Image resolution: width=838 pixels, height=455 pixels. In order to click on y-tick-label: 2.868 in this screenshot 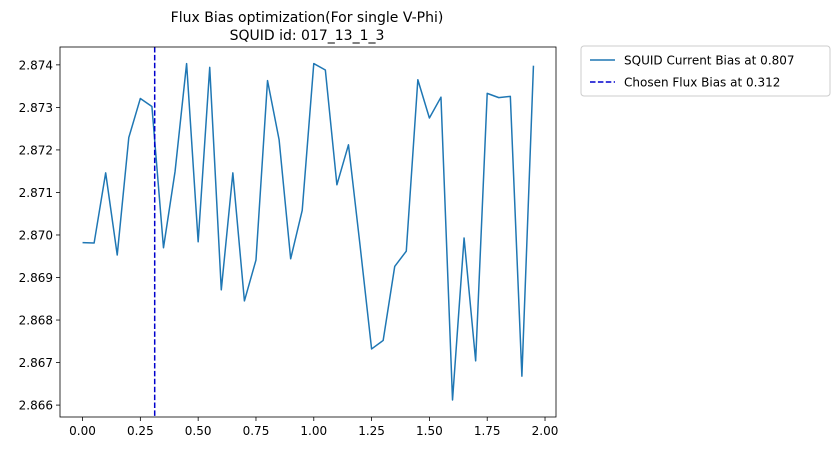, I will do `click(36, 321)`.